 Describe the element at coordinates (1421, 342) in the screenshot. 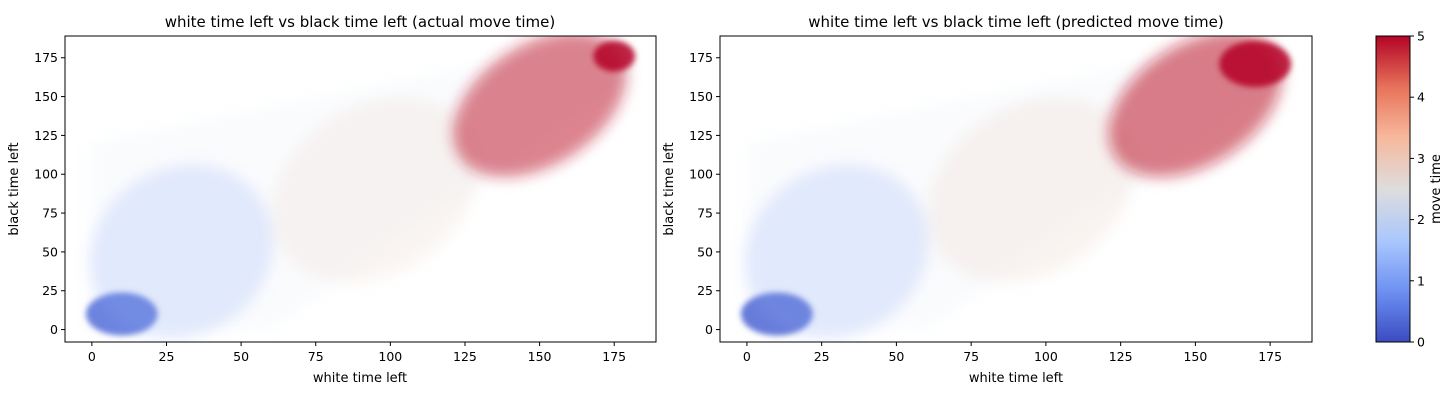

I see `colorbar-tick-label: 0` at that location.